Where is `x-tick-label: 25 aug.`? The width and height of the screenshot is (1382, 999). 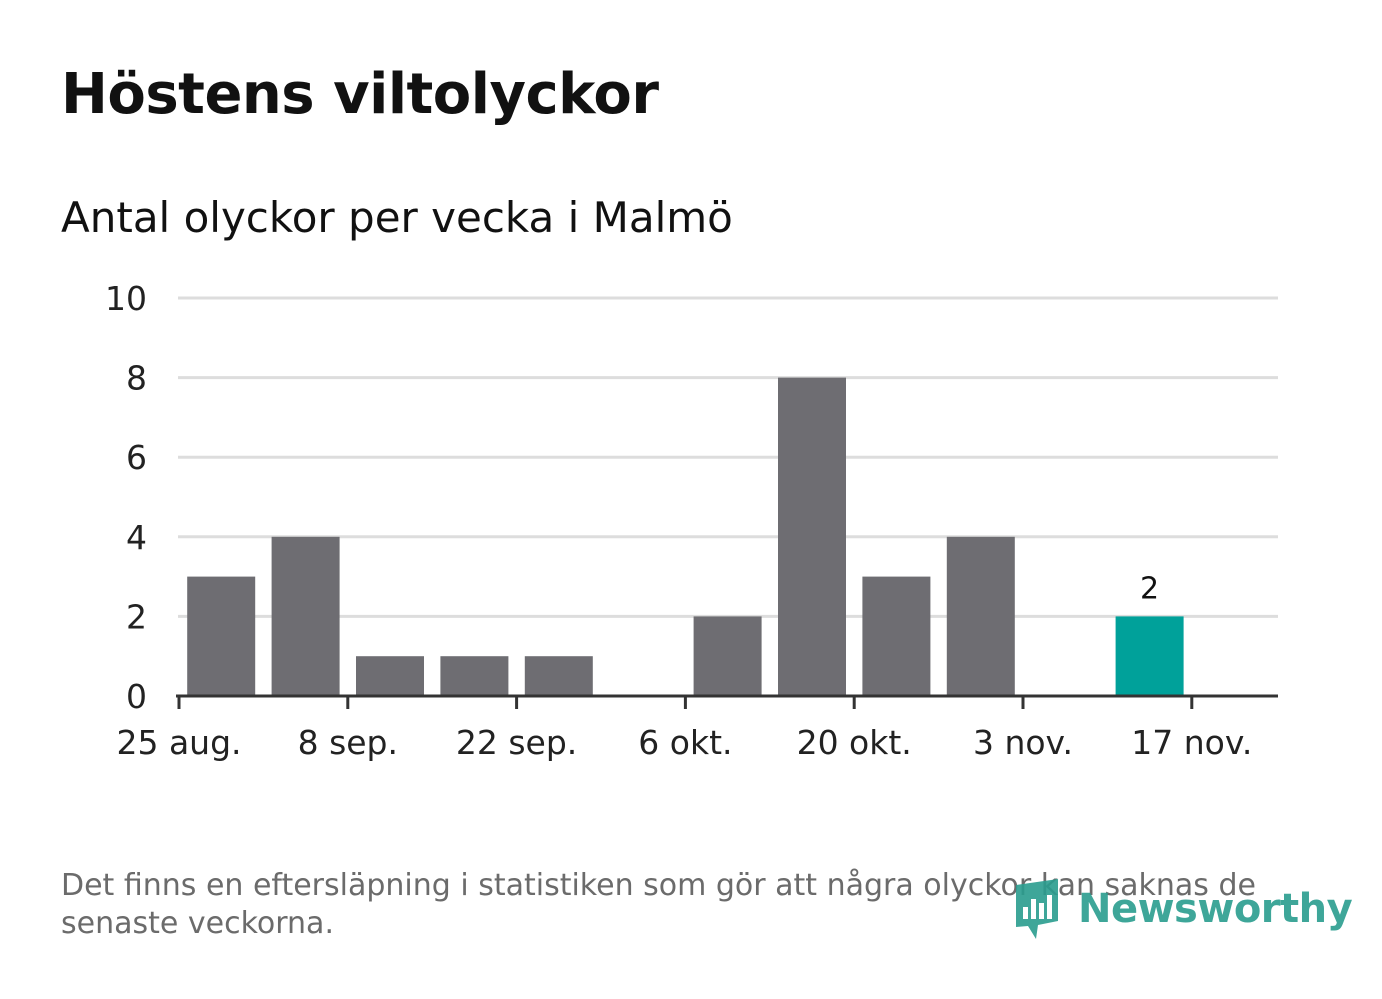 x-tick-label: 25 aug. is located at coordinates (178, 742).